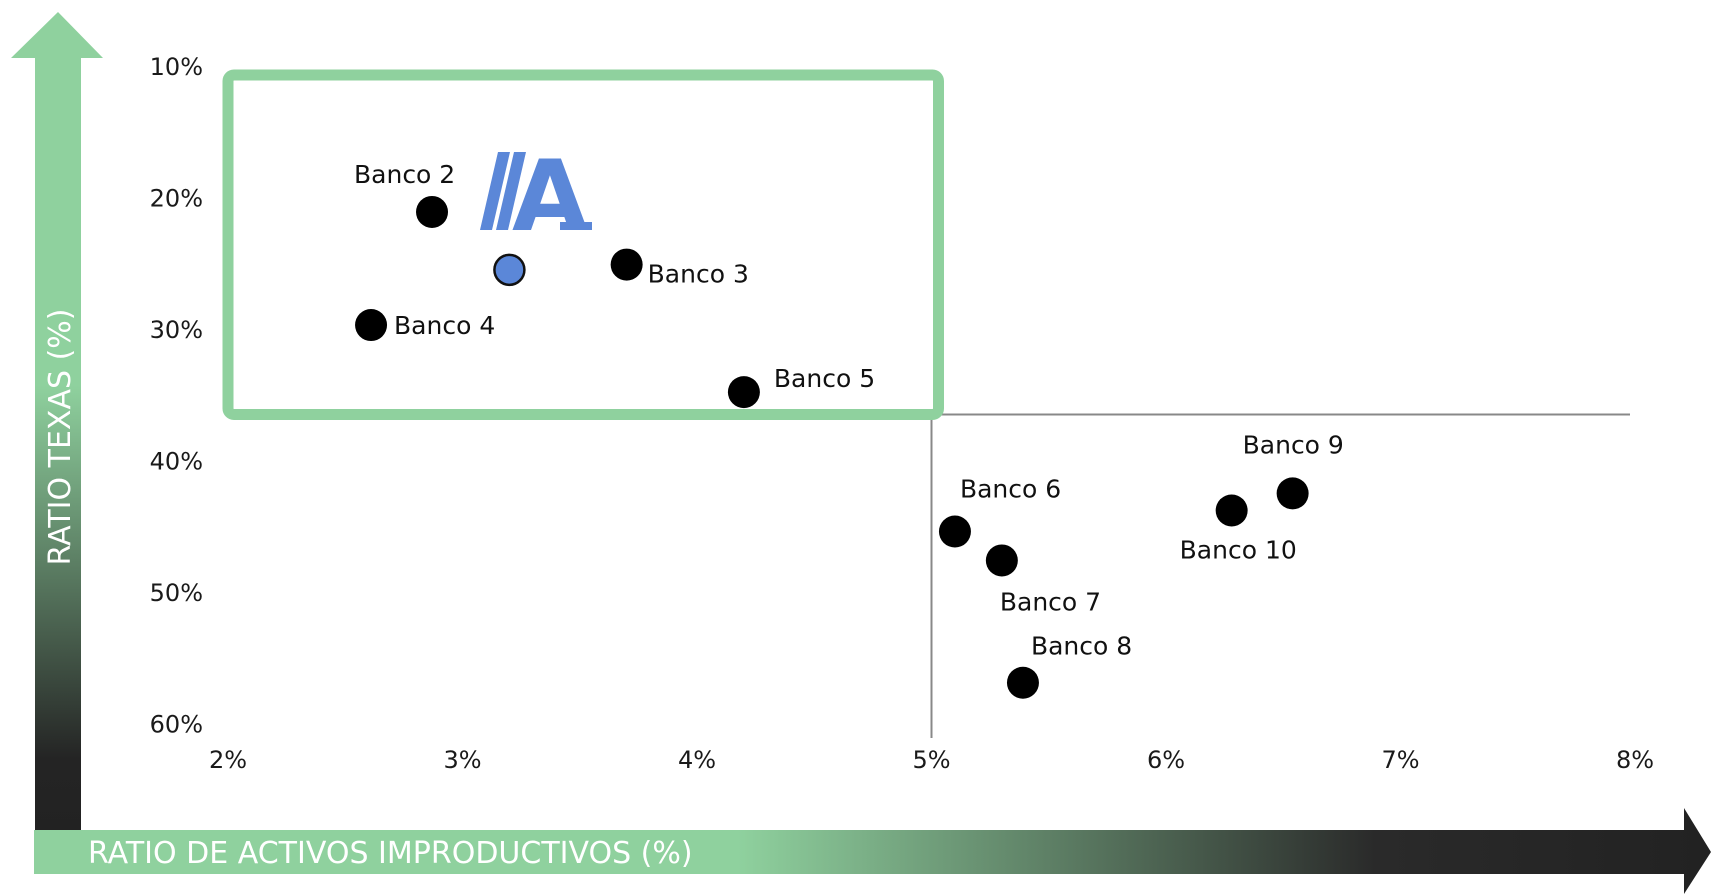 This screenshot has width=1711, height=896. What do you see at coordinates (462, 760) in the screenshot?
I see `x-tick-label: 3%` at bounding box center [462, 760].